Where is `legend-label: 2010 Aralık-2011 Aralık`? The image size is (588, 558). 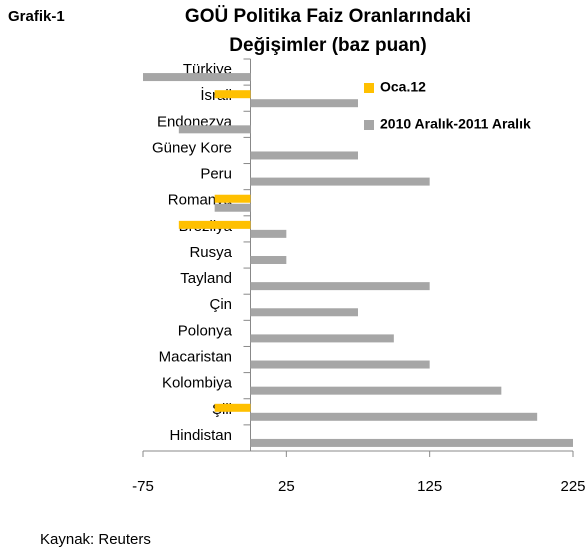 legend-label: 2010 Aralık-2011 Aralık is located at coordinates (455, 124).